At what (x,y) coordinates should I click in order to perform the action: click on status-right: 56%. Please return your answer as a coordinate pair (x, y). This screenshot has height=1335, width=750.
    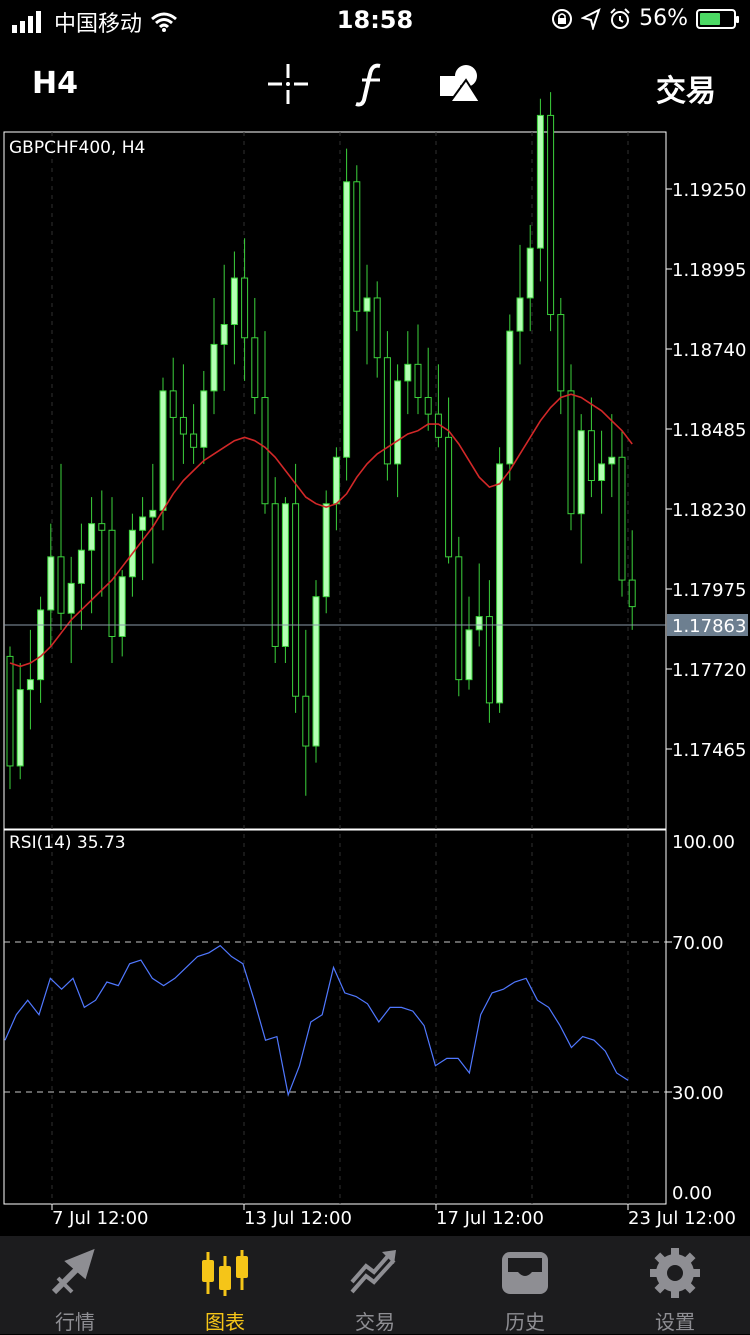
    Looking at the image, I should click on (645, 18).